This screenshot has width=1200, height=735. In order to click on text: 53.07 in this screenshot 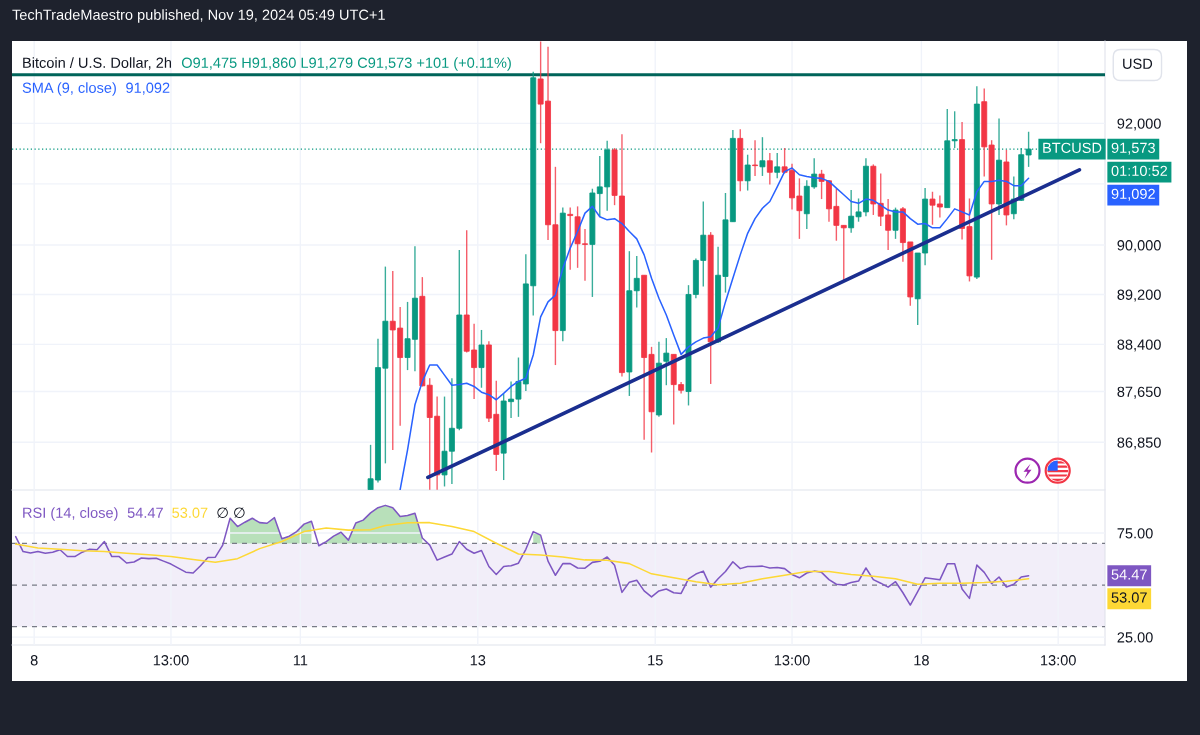, I will do `click(1129, 597)`.